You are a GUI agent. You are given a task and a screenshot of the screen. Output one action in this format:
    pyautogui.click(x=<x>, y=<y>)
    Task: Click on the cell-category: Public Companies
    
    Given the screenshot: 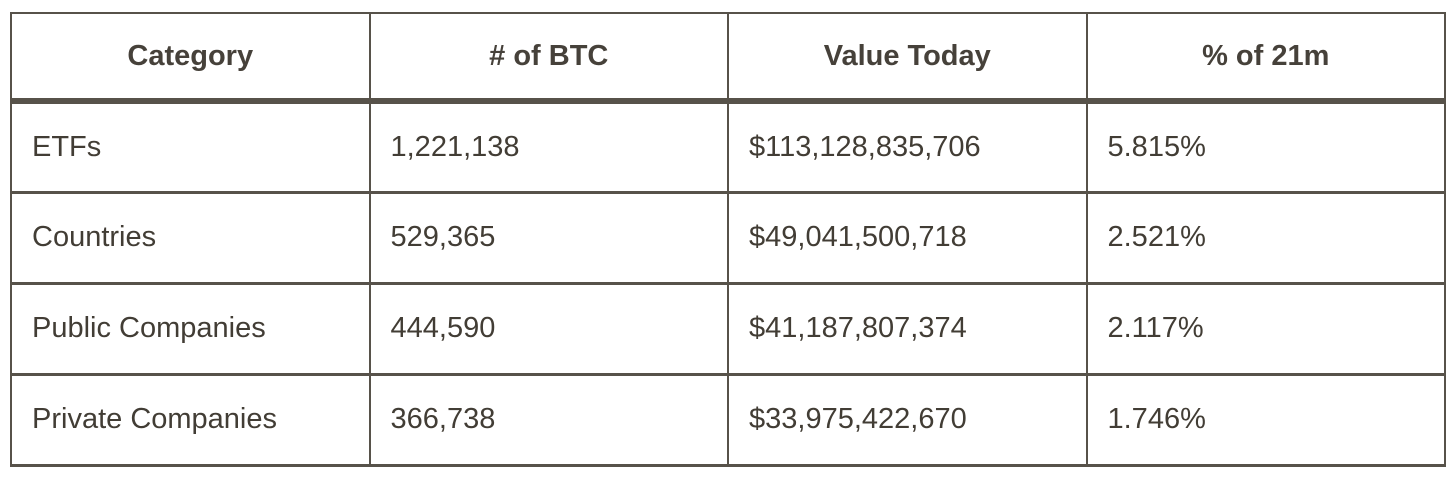 What is the action you would take?
    pyautogui.click(x=190, y=328)
    